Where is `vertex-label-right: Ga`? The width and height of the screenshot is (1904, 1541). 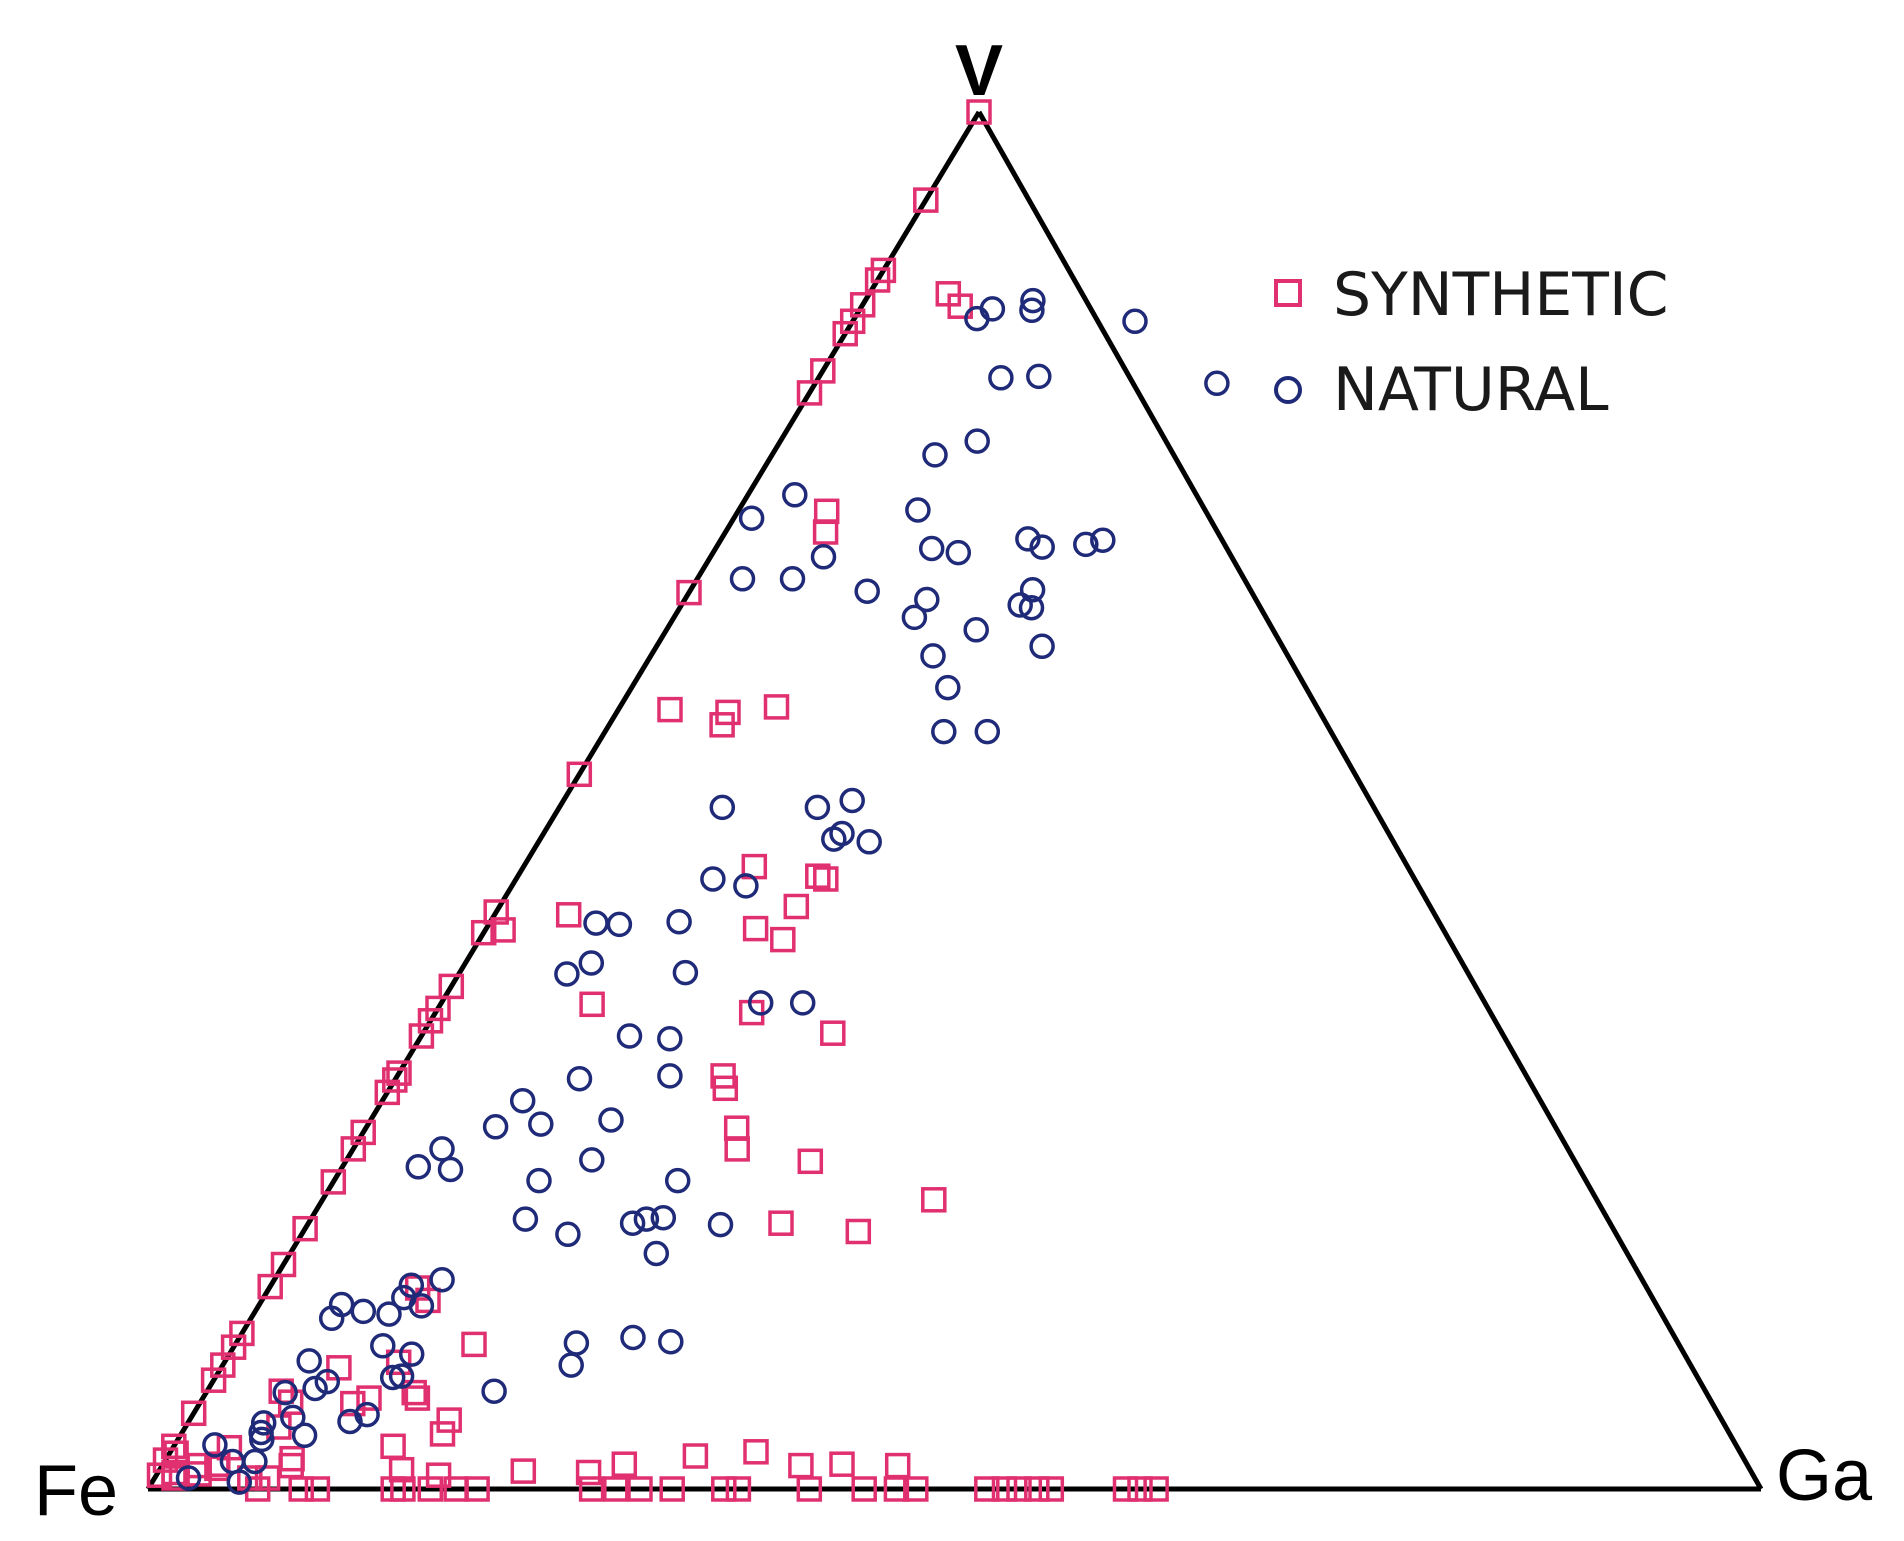 vertex-label-right: Ga is located at coordinates (1824, 1476).